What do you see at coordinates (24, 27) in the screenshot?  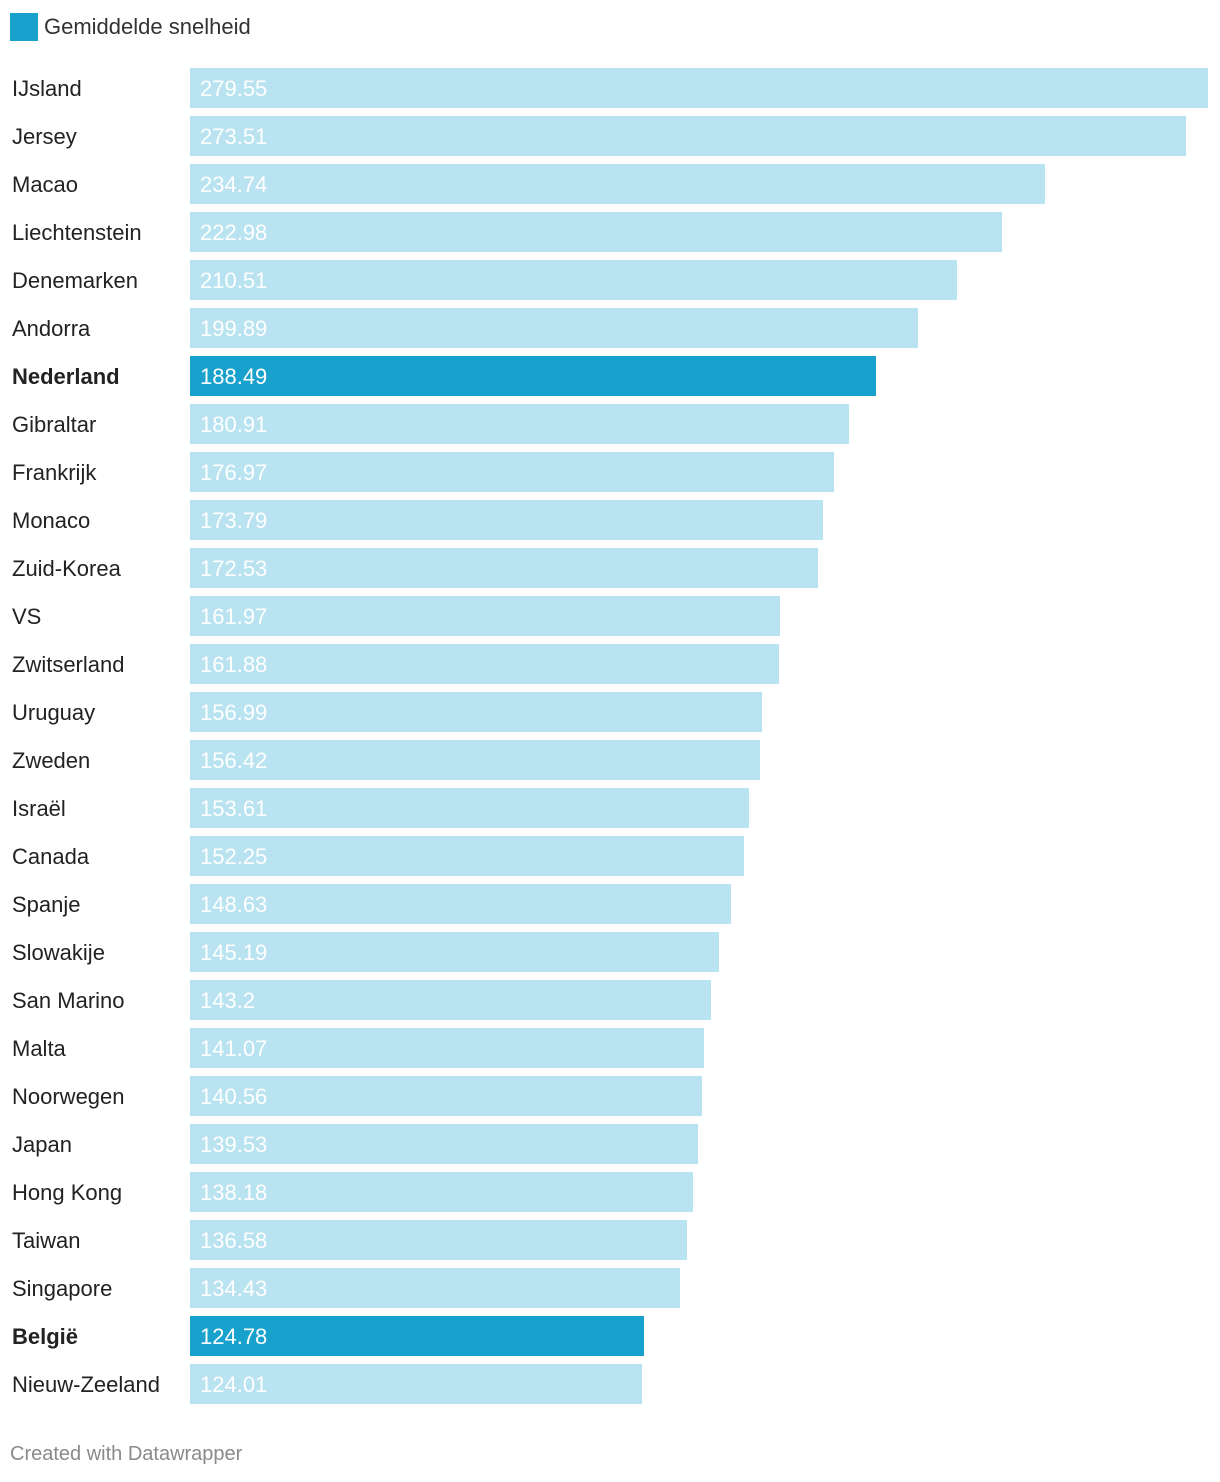 I see `legend-swatch` at bounding box center [24, 27].